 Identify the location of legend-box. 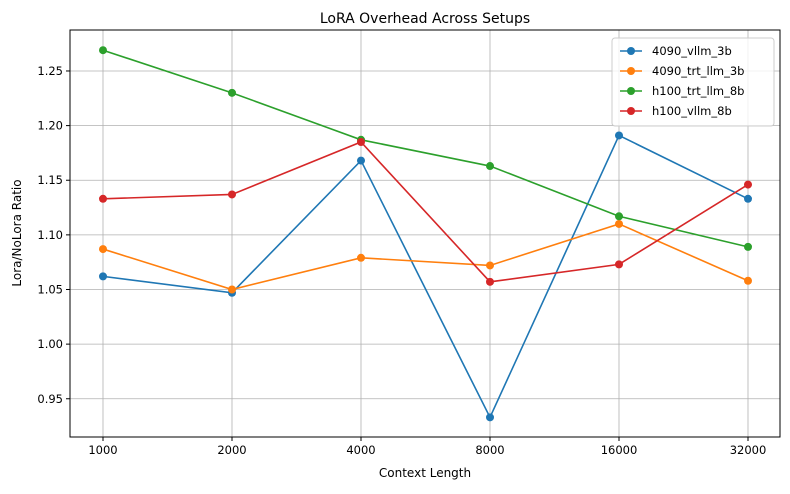
(693, 82).